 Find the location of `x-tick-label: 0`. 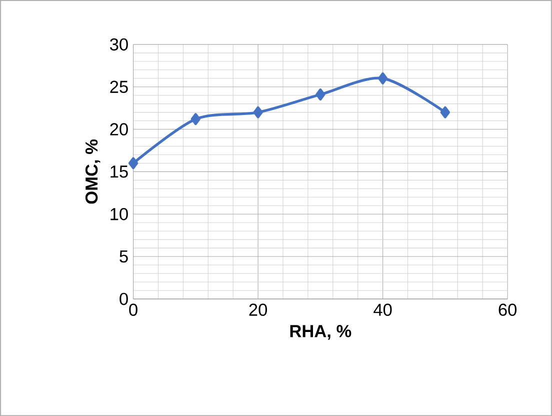

x-tick-label: 0 is located at coordinates (133, 310).